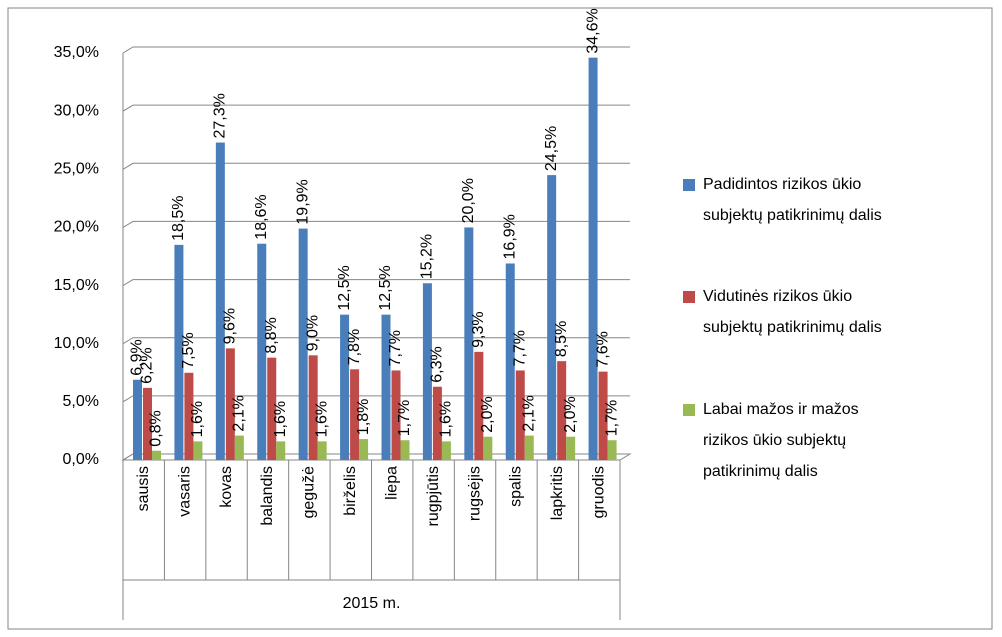 The height and width of the screenshot is (637, 1002). Describe the element at coordinates (76, 52) in the screenshot. I see `y-tick-label: 35,0%` at that location.